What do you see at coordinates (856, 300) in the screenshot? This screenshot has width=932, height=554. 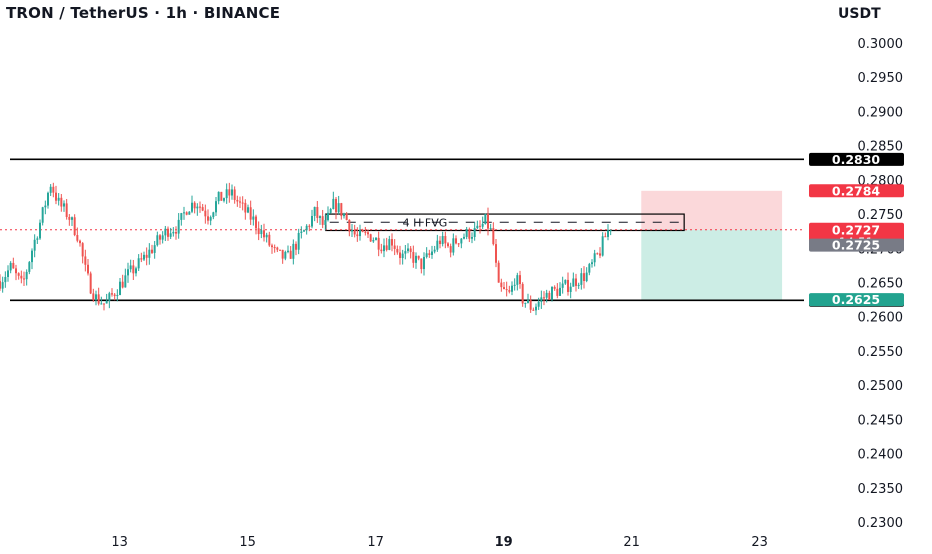 I see `position-price-label` at bounding box center [856, 300].